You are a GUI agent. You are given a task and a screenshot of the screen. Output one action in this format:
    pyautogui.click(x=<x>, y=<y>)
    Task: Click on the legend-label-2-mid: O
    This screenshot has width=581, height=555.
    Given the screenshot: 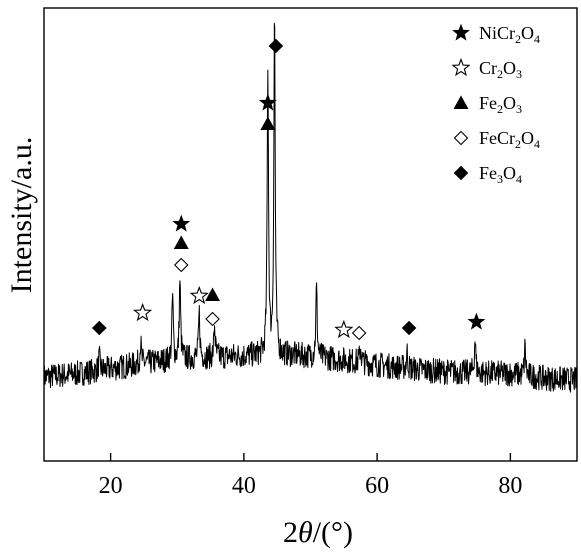 What is the action you would take?
    pyautogui.click(x=509, y=103)
    